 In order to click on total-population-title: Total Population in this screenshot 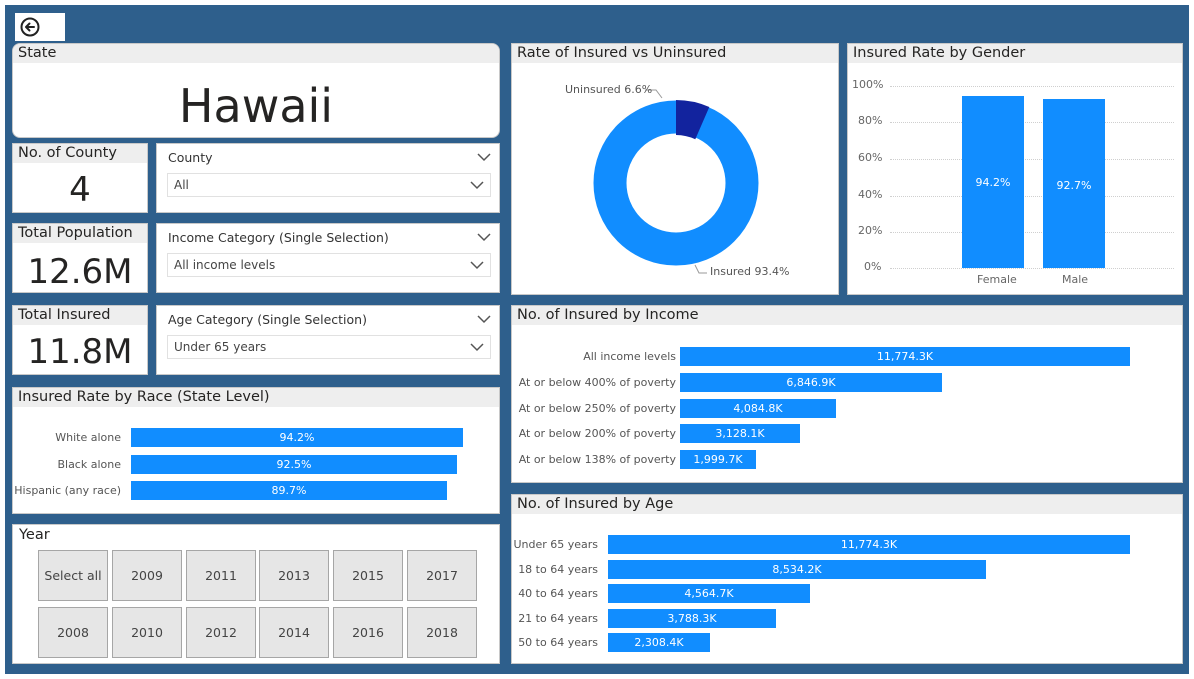, I will do `click(80, 233)`.